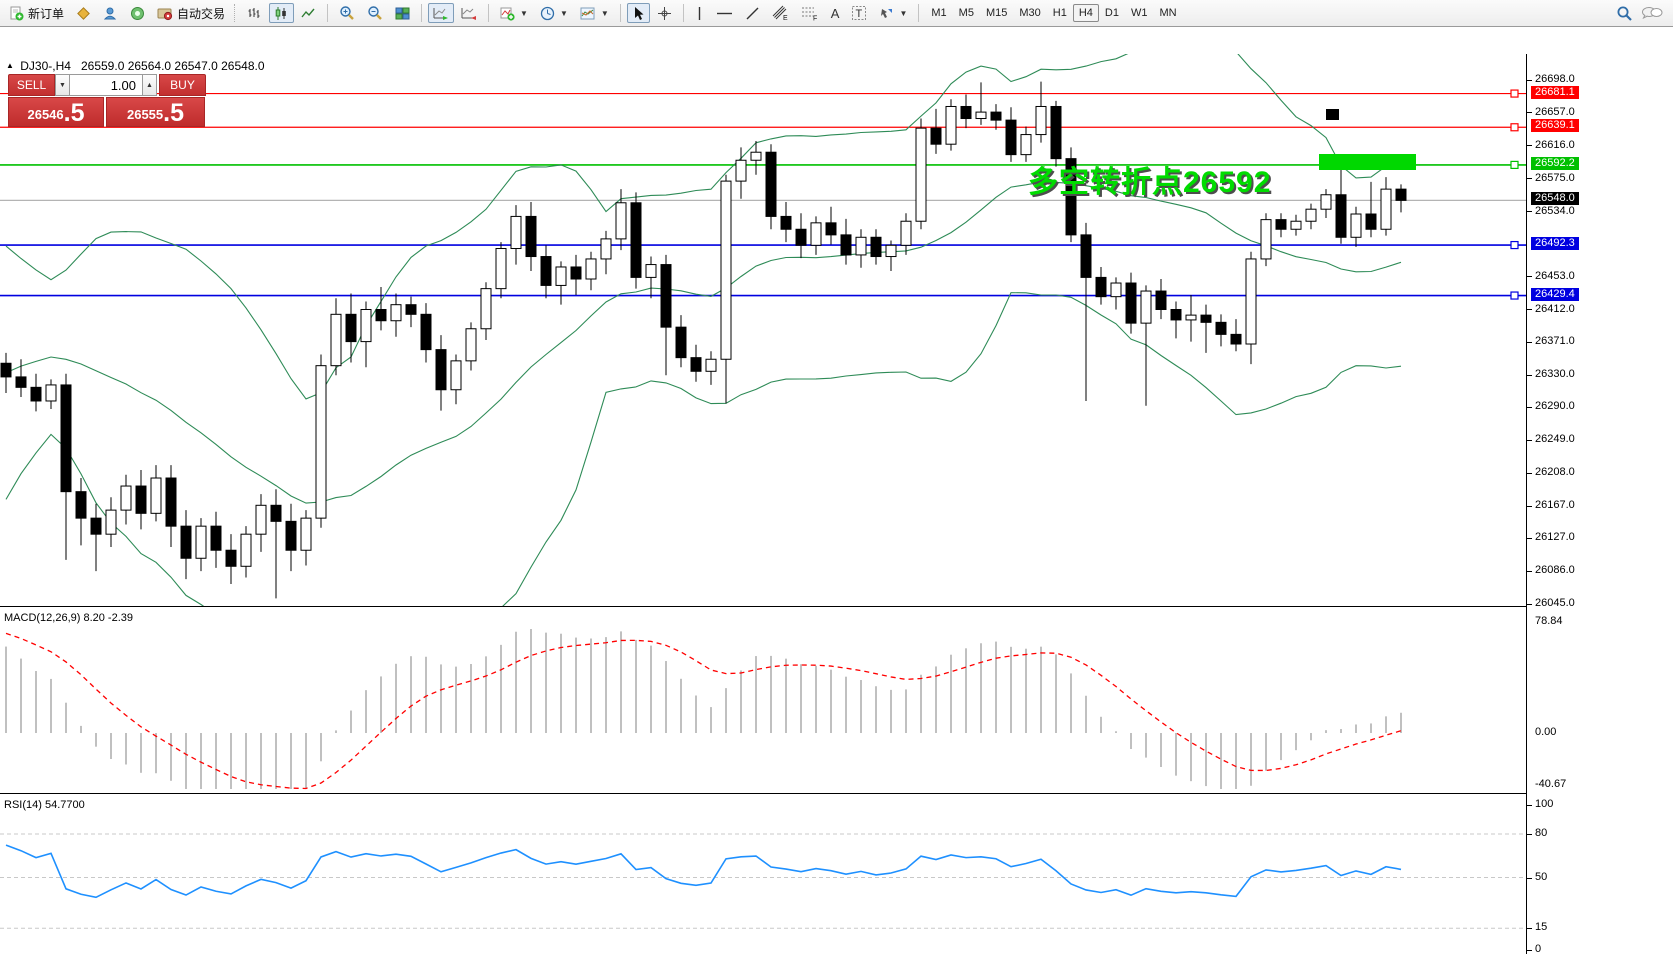 The width and height of the screenshot is (1673, 954). Describe the element at coordinates (1555, 439) in the screenshot. I see `price-tick-label: 26249.0` at that location.